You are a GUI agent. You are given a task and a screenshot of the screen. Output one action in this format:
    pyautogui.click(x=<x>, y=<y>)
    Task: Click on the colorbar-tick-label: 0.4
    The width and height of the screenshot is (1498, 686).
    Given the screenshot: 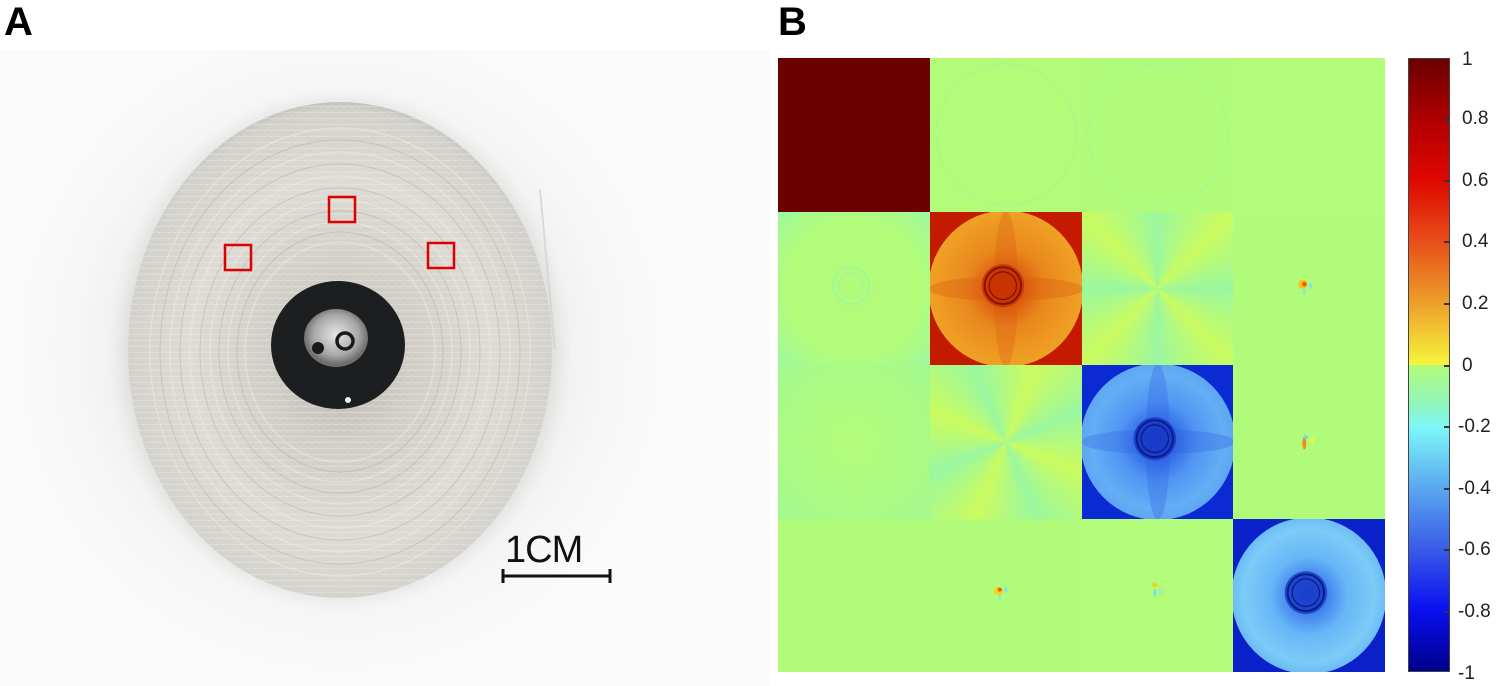 What is the action you would take?
    pyautogui.click(x=1475, y=241)
    